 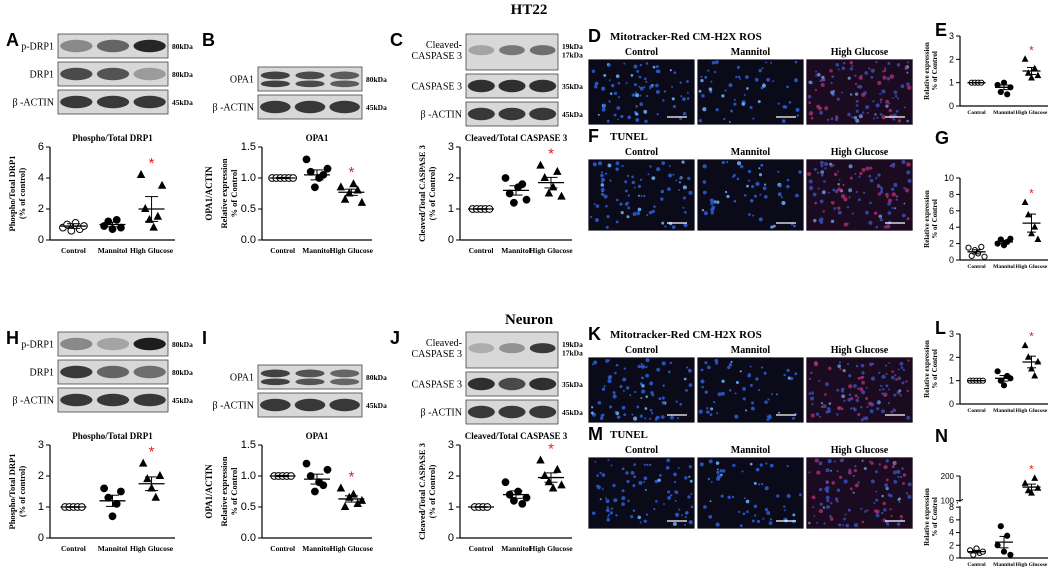 What do you see at coordinates (594, 334) in the screenshot?
I see `panel-letter-K: K` at bounding box center [594, 334].